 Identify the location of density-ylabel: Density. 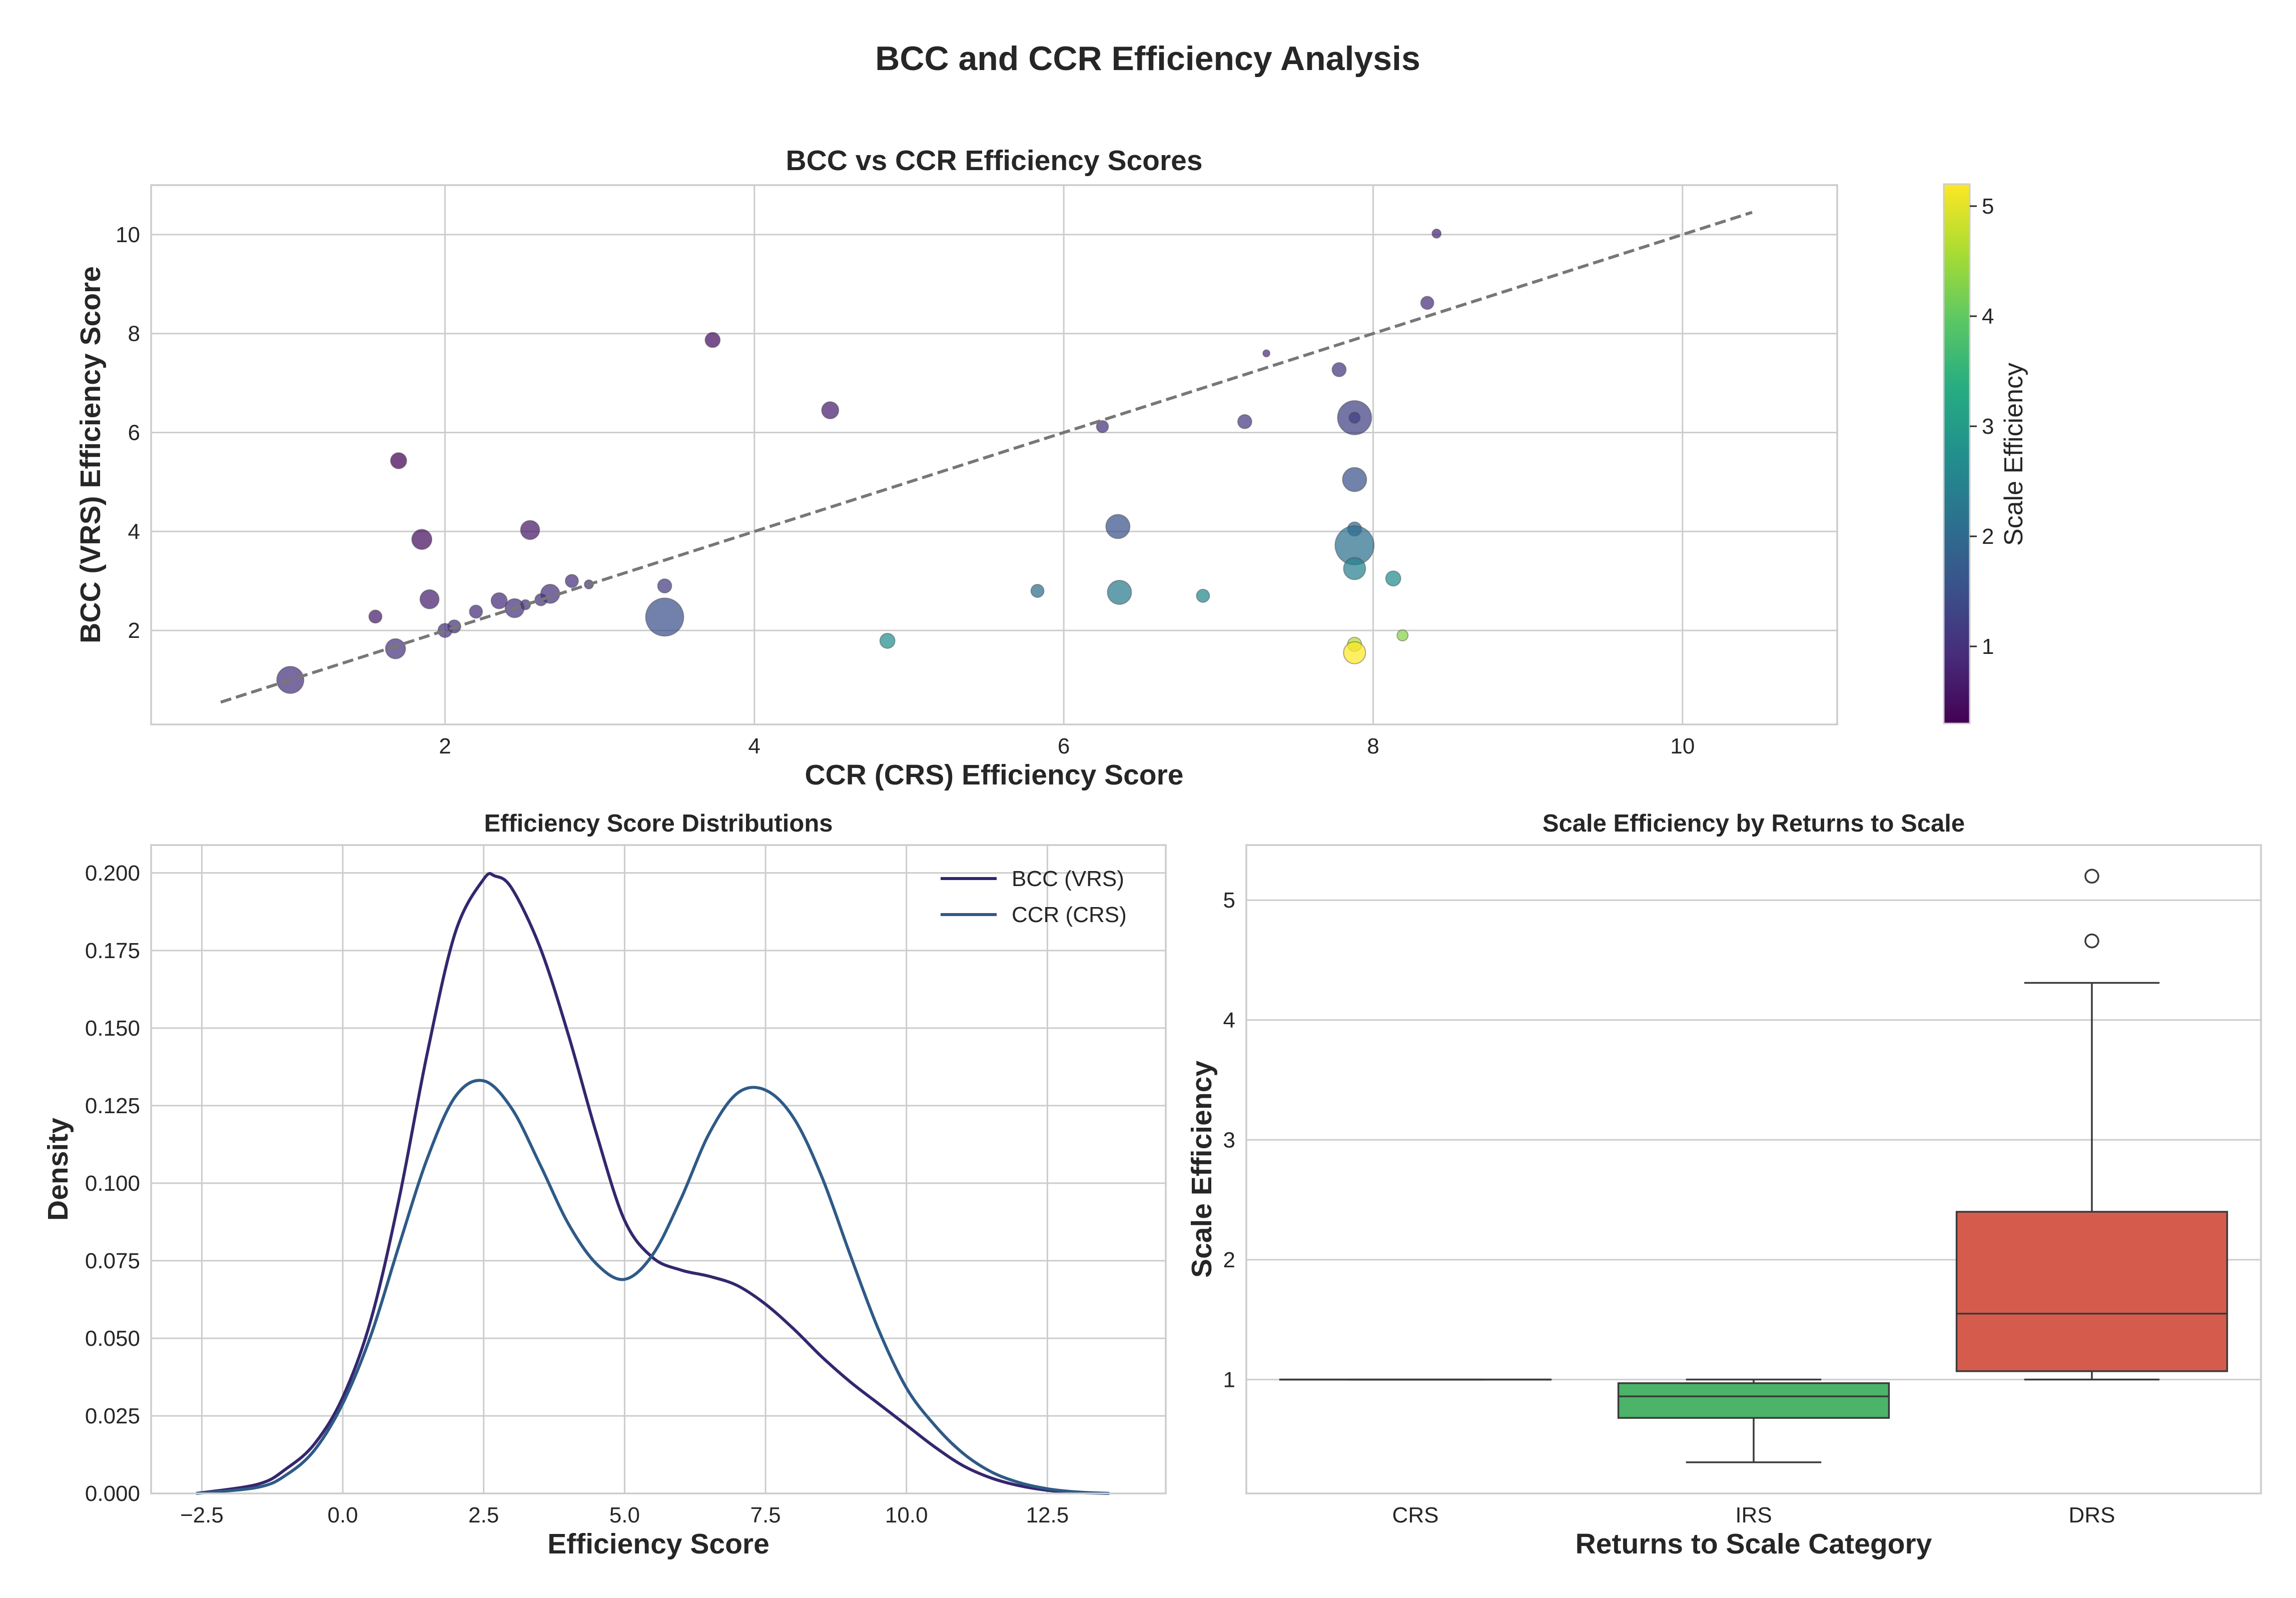
(58, 1169).